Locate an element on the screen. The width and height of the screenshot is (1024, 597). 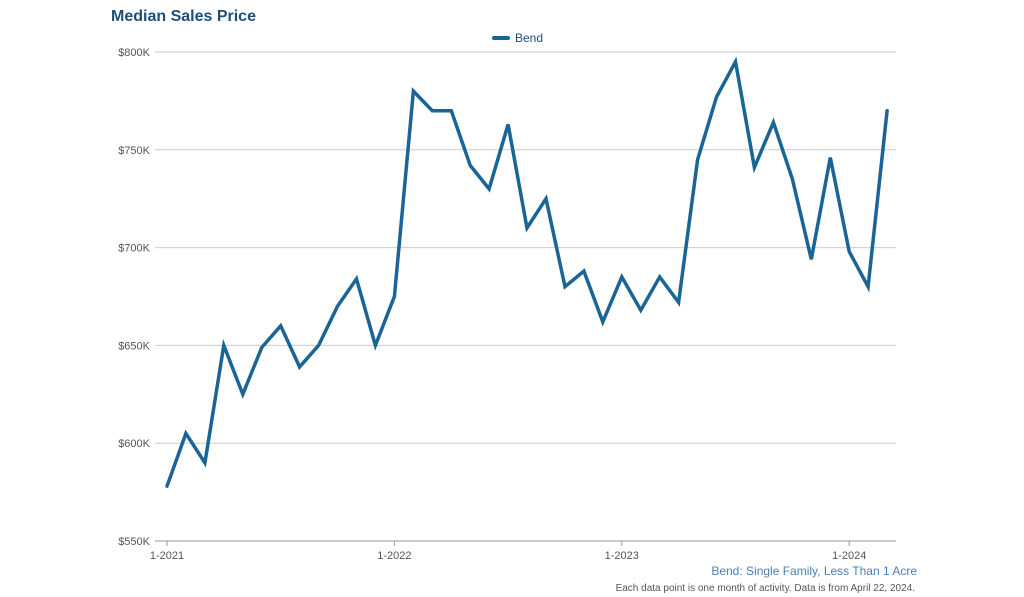
y-tick-label: $600K is located at coordinates (134, 444).